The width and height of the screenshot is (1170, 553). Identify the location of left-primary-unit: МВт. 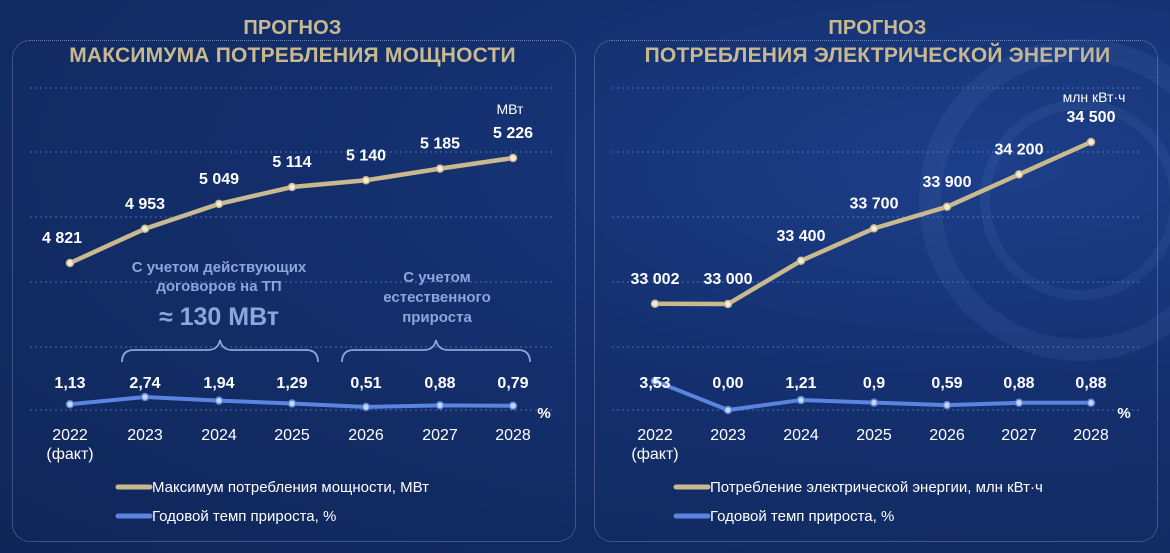
(511, 109).